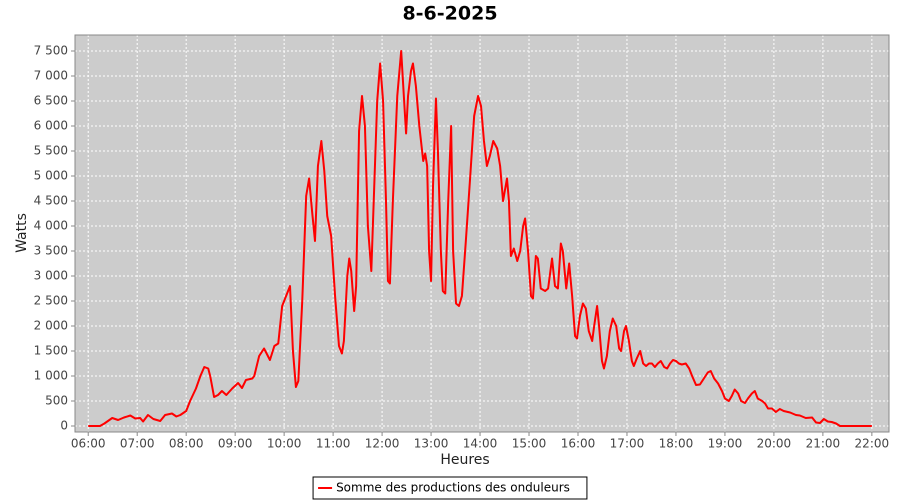 The height and width of the screenshot is (500, 900). Describe the element at coordinates (449, 14) in the screenshot. I see `chart-title: 8-6-2025` at that location.